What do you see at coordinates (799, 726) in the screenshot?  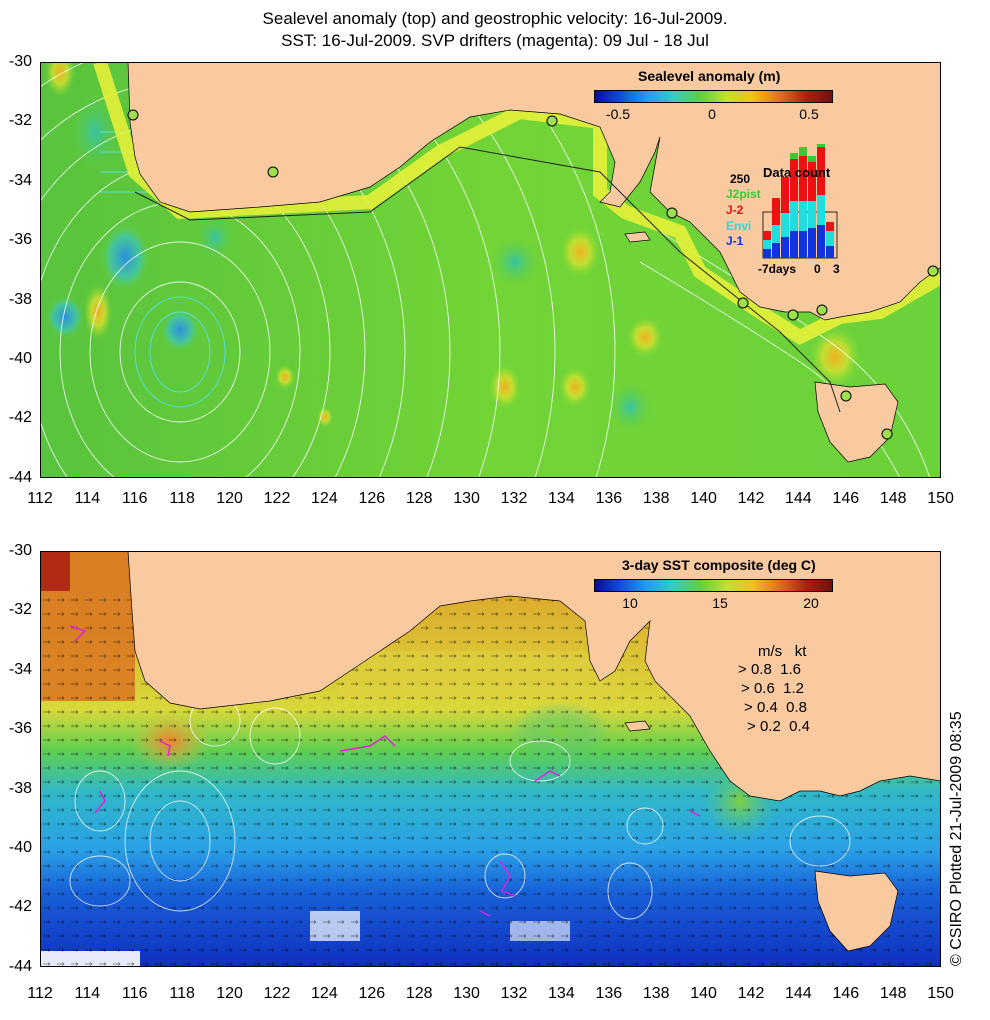 I see `speed-kt-value: 0.4` at bounding box center [799, 726].